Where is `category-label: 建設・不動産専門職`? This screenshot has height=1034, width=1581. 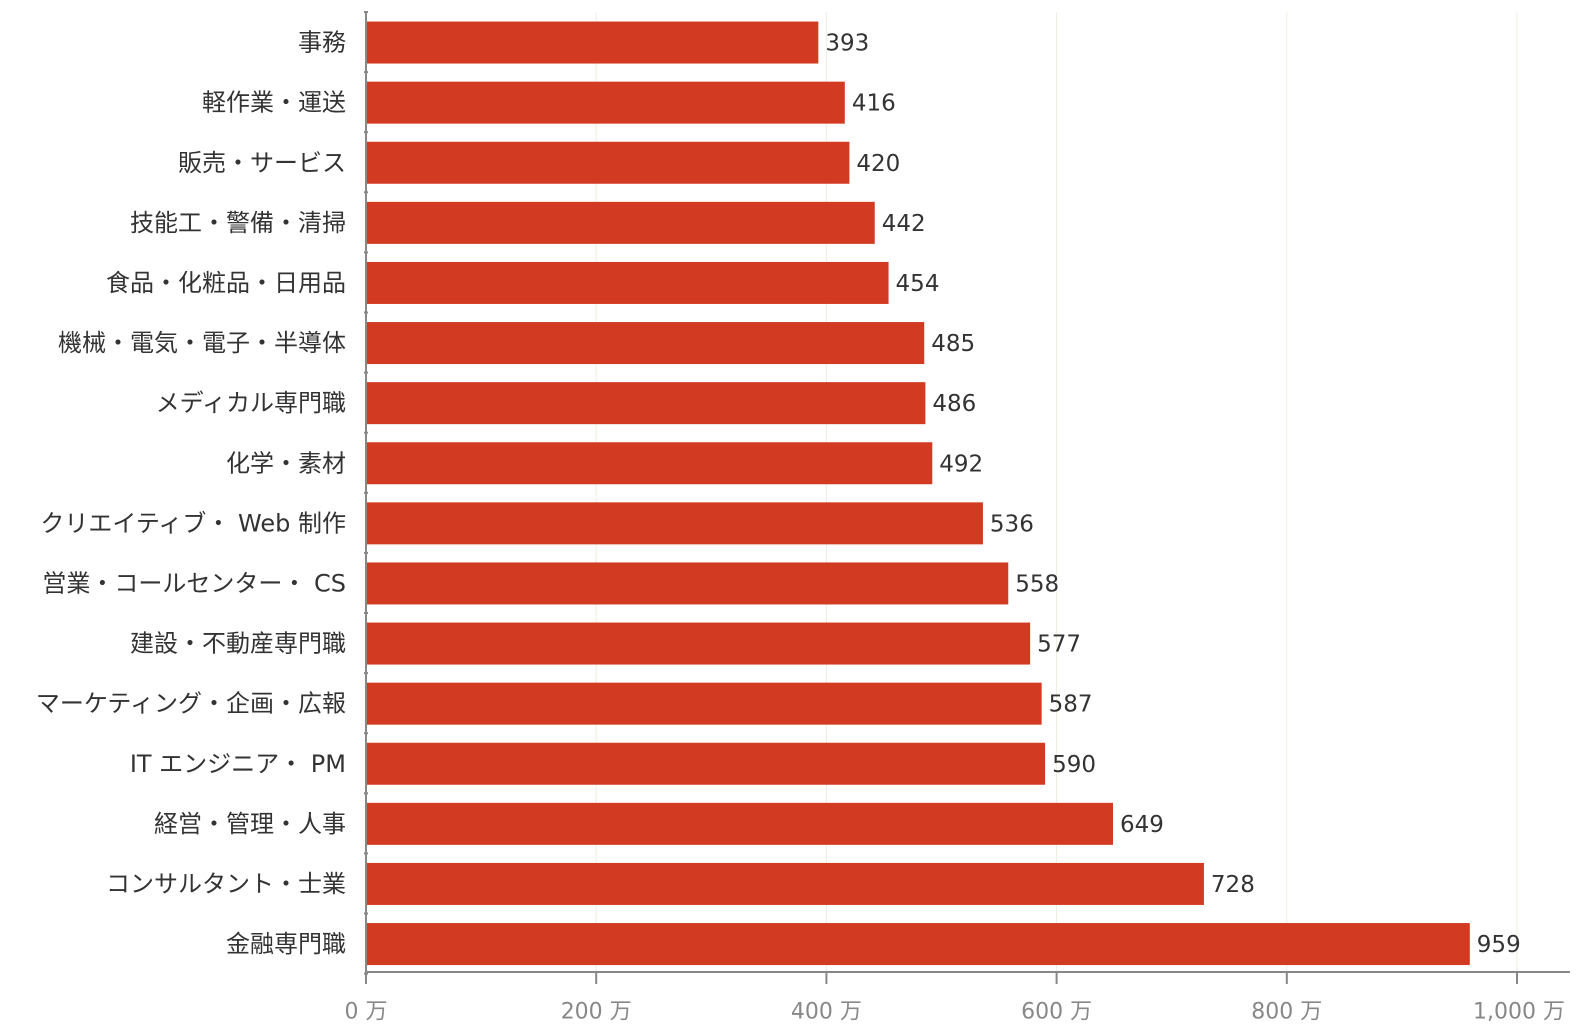
category-label: 建設・不動産専門職 is located at coordinates (238, 644).